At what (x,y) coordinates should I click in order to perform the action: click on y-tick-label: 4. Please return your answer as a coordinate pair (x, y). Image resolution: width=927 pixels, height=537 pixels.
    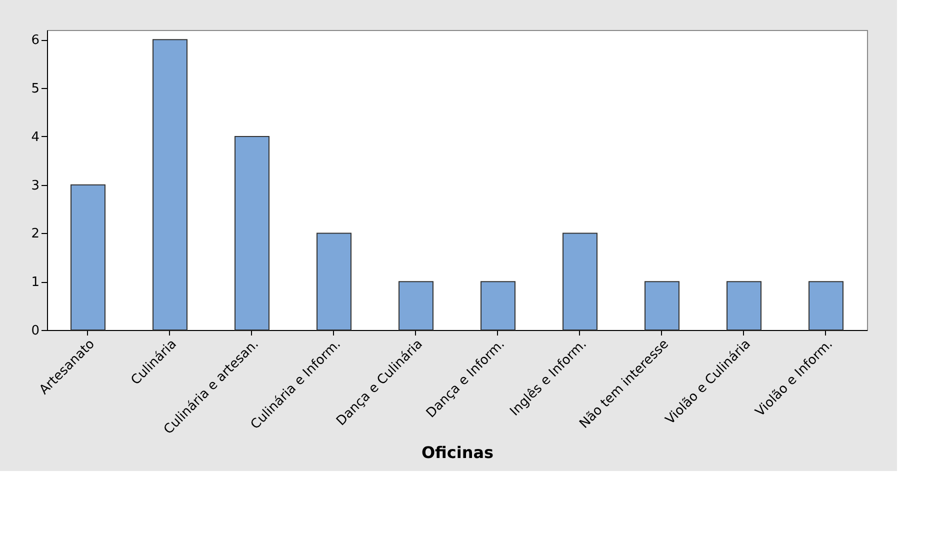
    Looking at the image, I should click on (35, 137).